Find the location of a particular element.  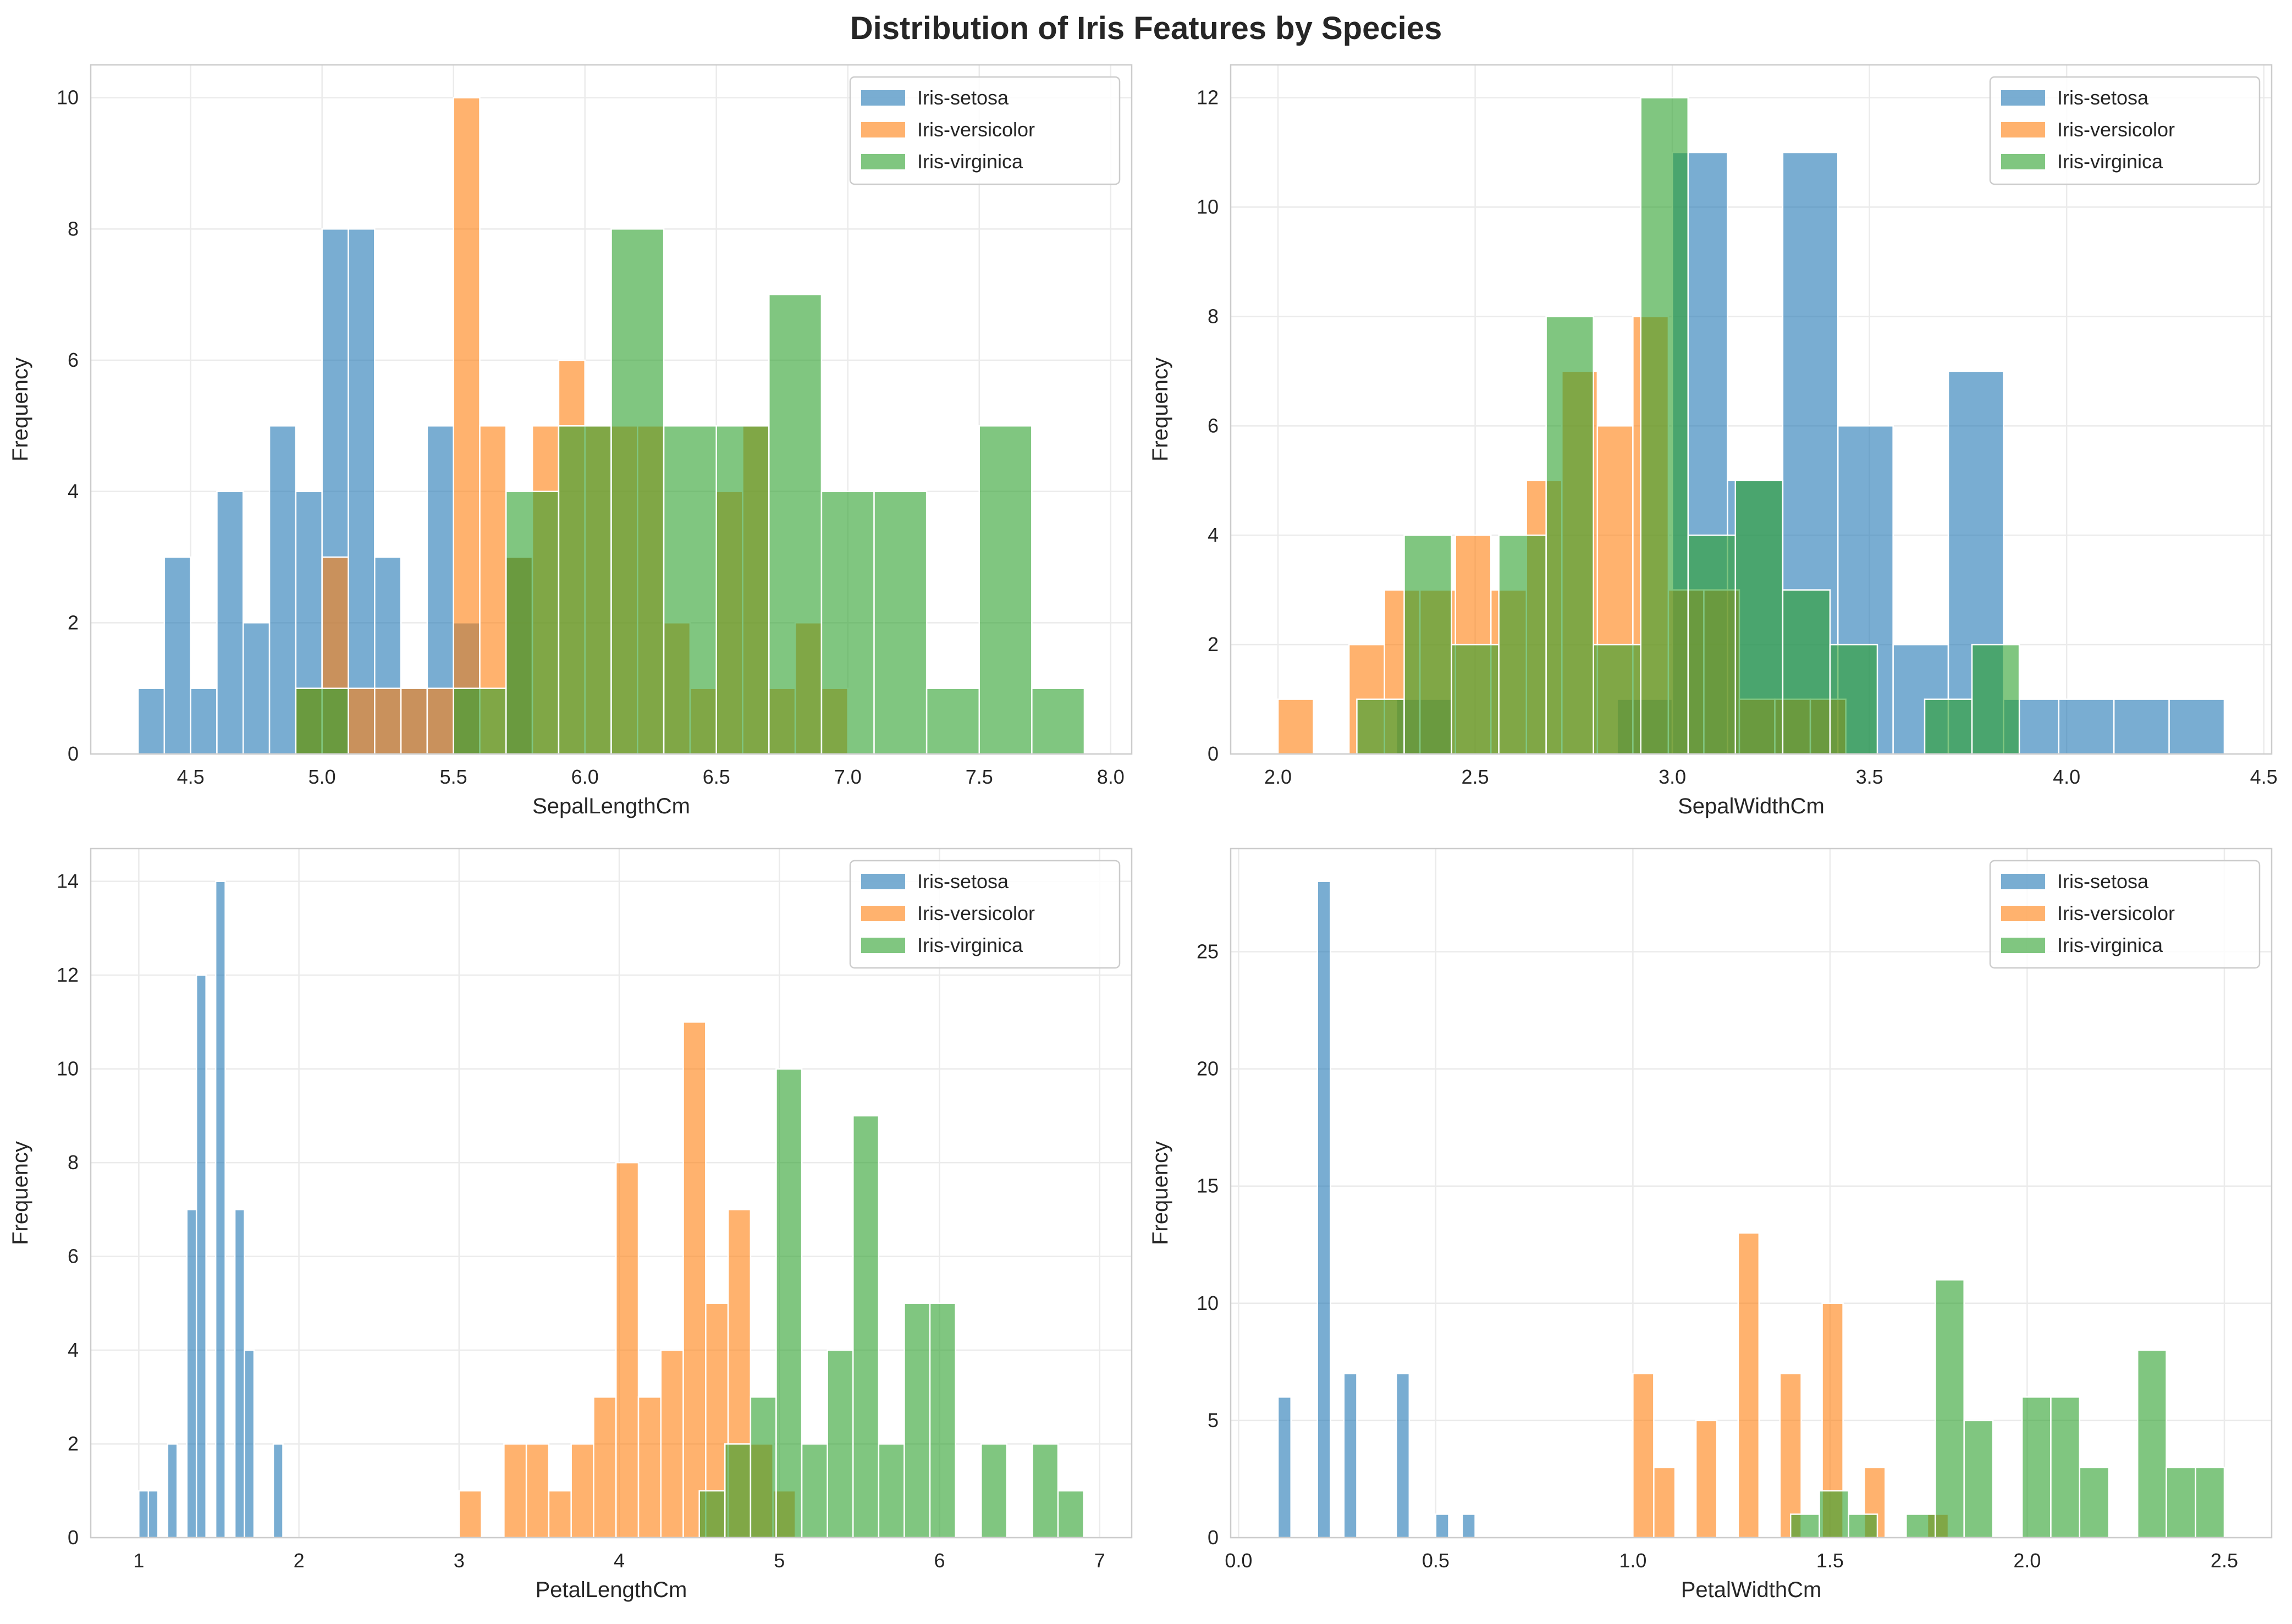

series-Iris-setosa is located at coordinates (211, 1209).